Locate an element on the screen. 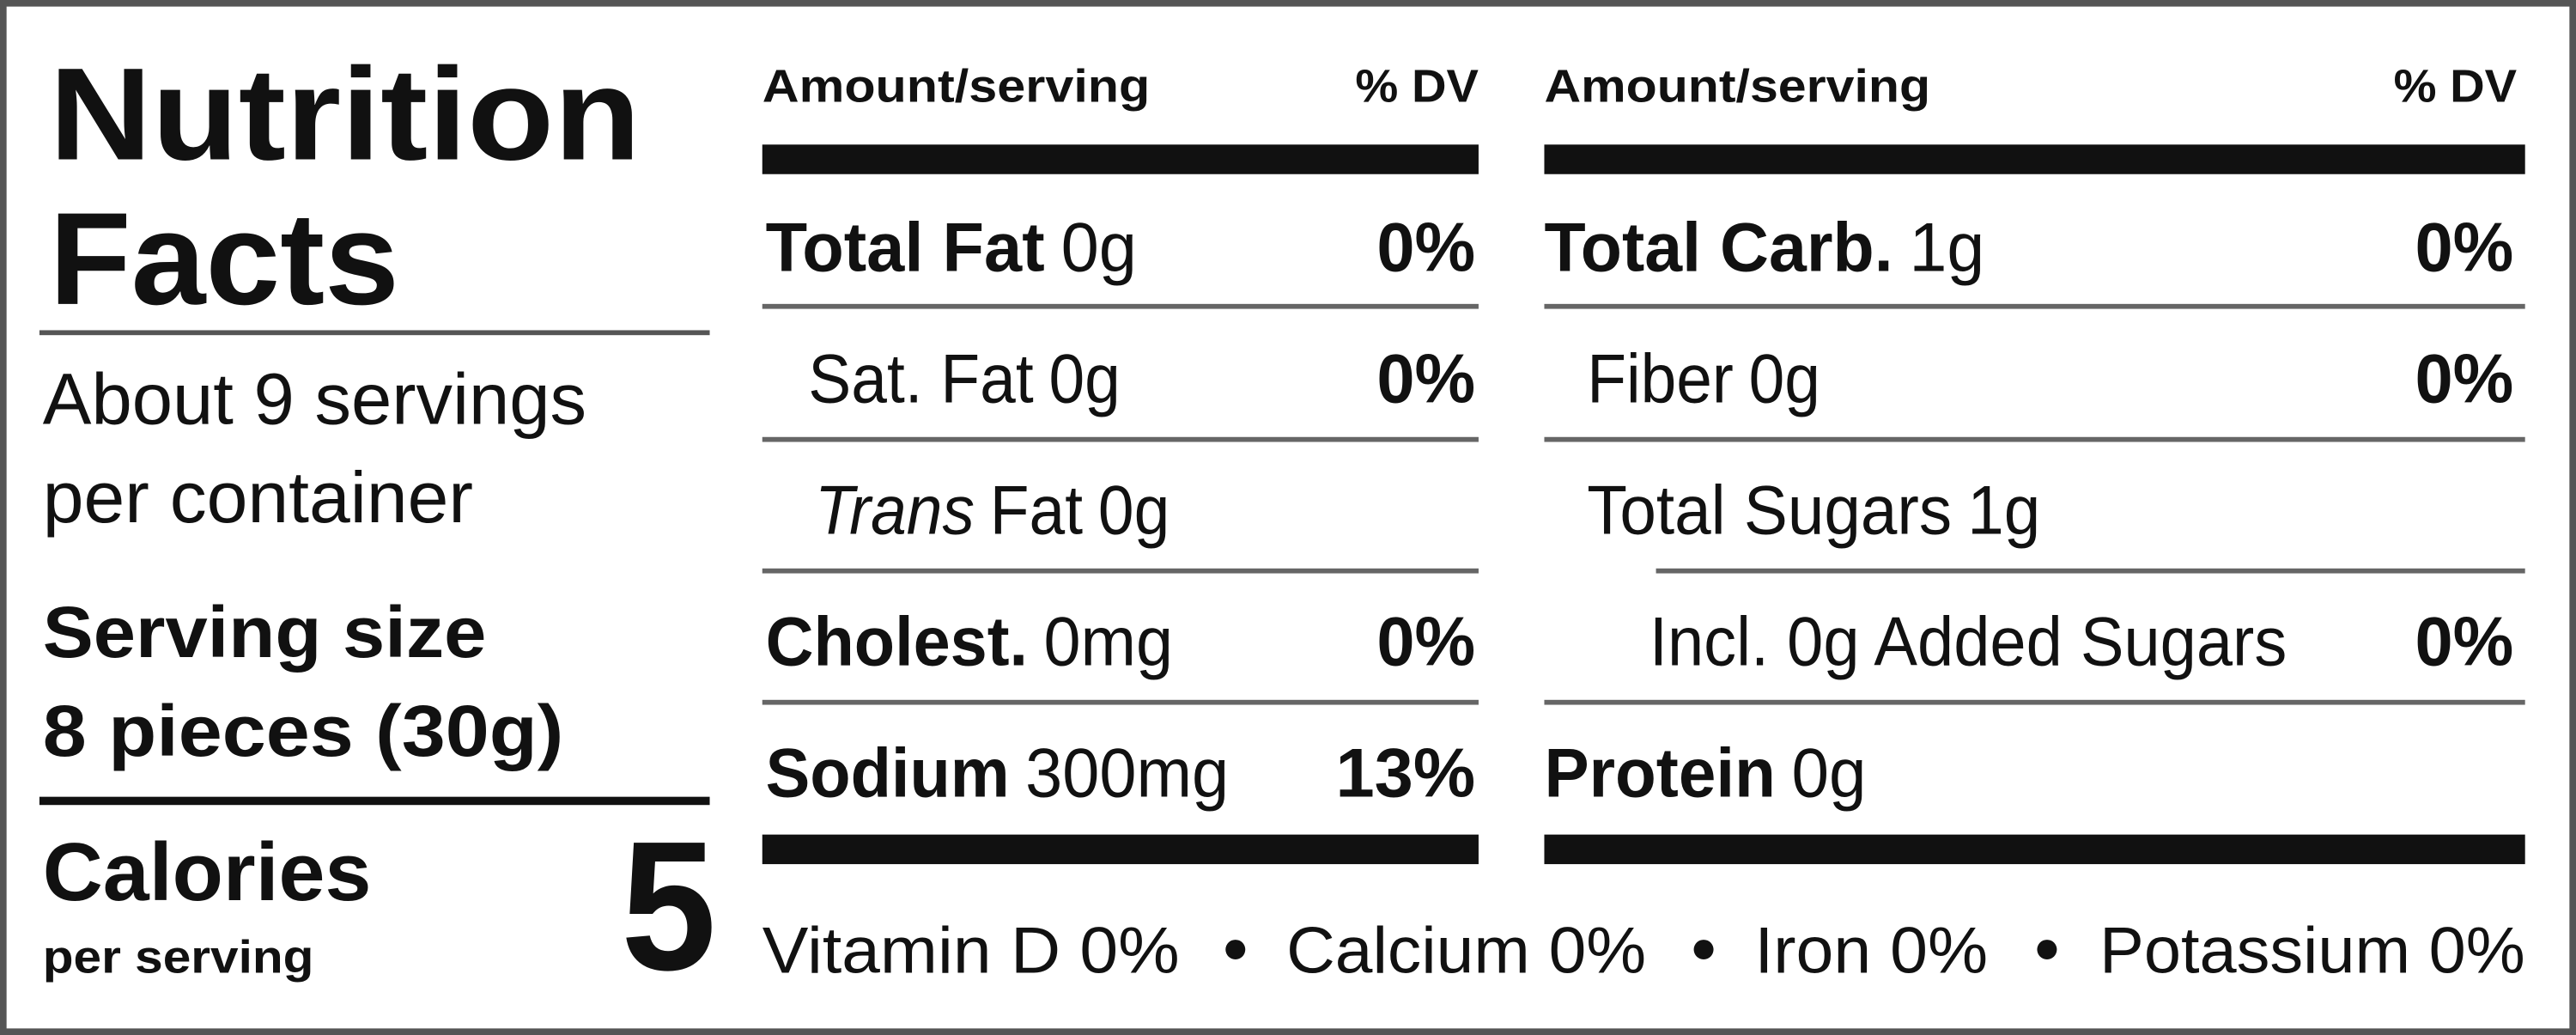 The image size is (2576, 1035). nutrient-name: Trans is located at coordinates (895, 511).